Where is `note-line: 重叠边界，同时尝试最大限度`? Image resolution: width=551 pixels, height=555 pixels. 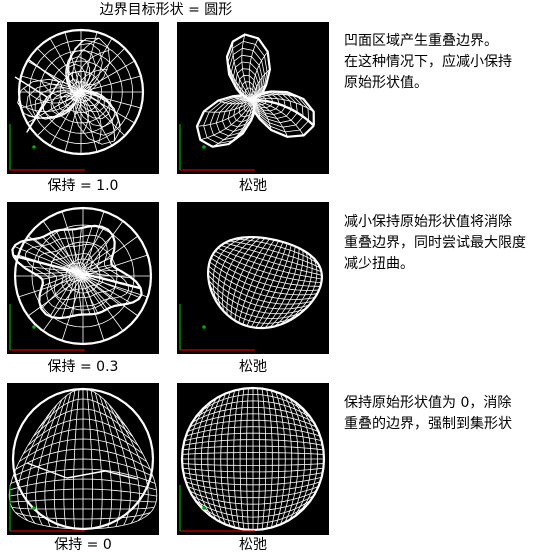 note-line: 重叠边界，同时尝试最大限度 is located at coordinates (435, 243).